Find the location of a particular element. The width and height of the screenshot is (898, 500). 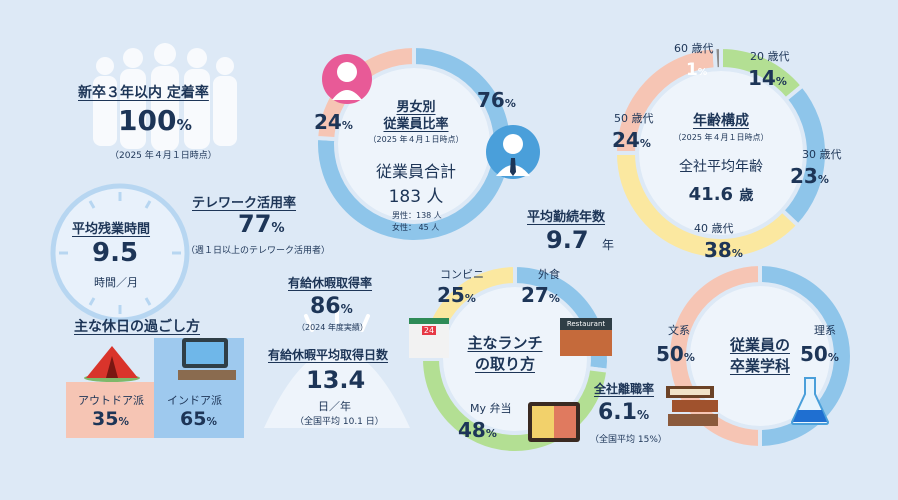

lunch-title-line2: の取り方 is located at coordinates (504, 364).